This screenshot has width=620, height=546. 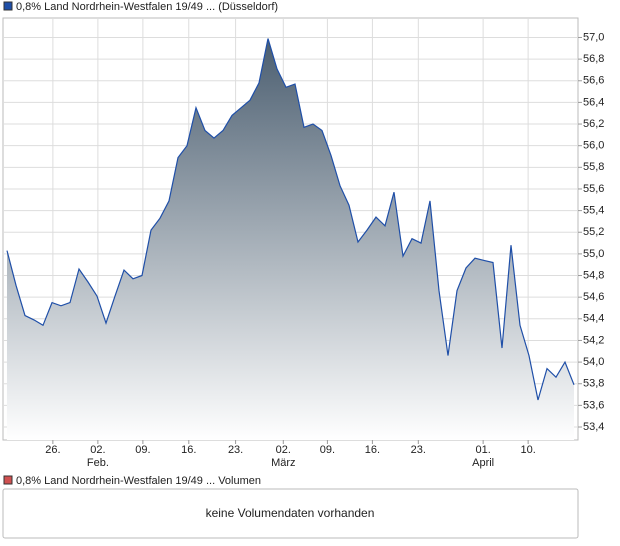 I want to click on volume-panel, so click(x=290, y=513).